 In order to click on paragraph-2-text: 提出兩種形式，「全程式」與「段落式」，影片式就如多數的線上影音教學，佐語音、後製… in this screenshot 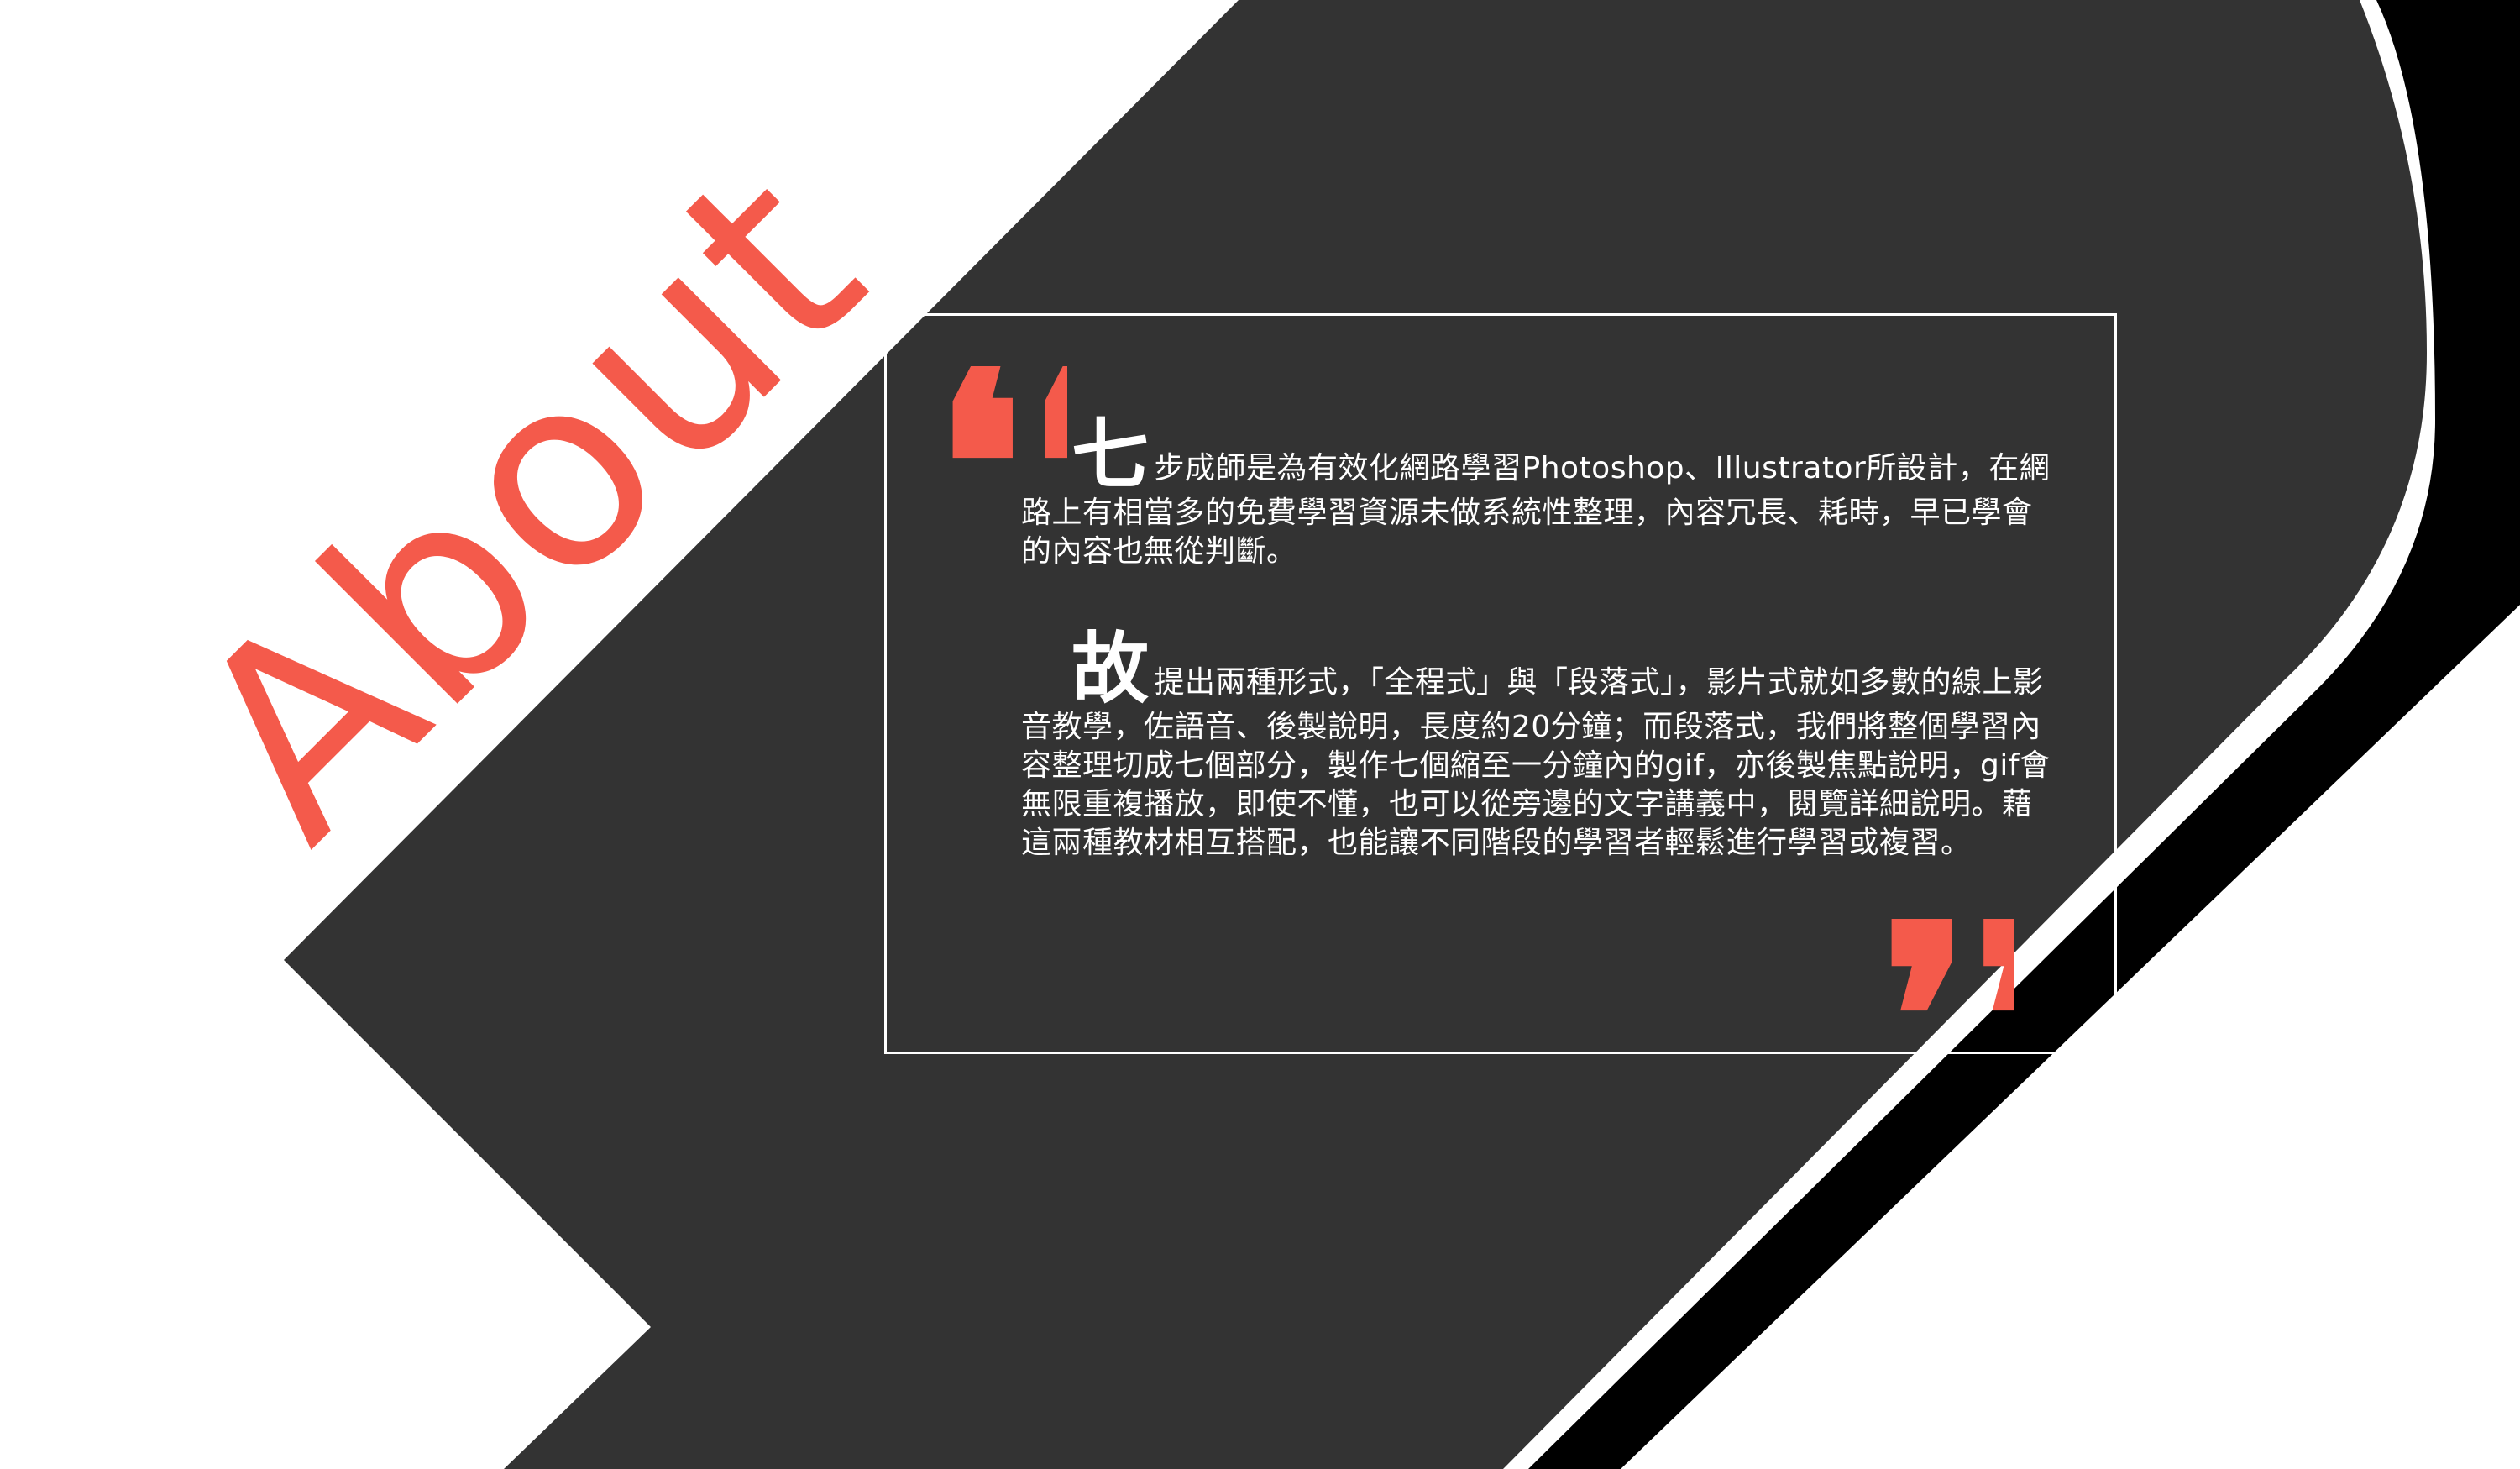, I will do `click(1536, 762)`.